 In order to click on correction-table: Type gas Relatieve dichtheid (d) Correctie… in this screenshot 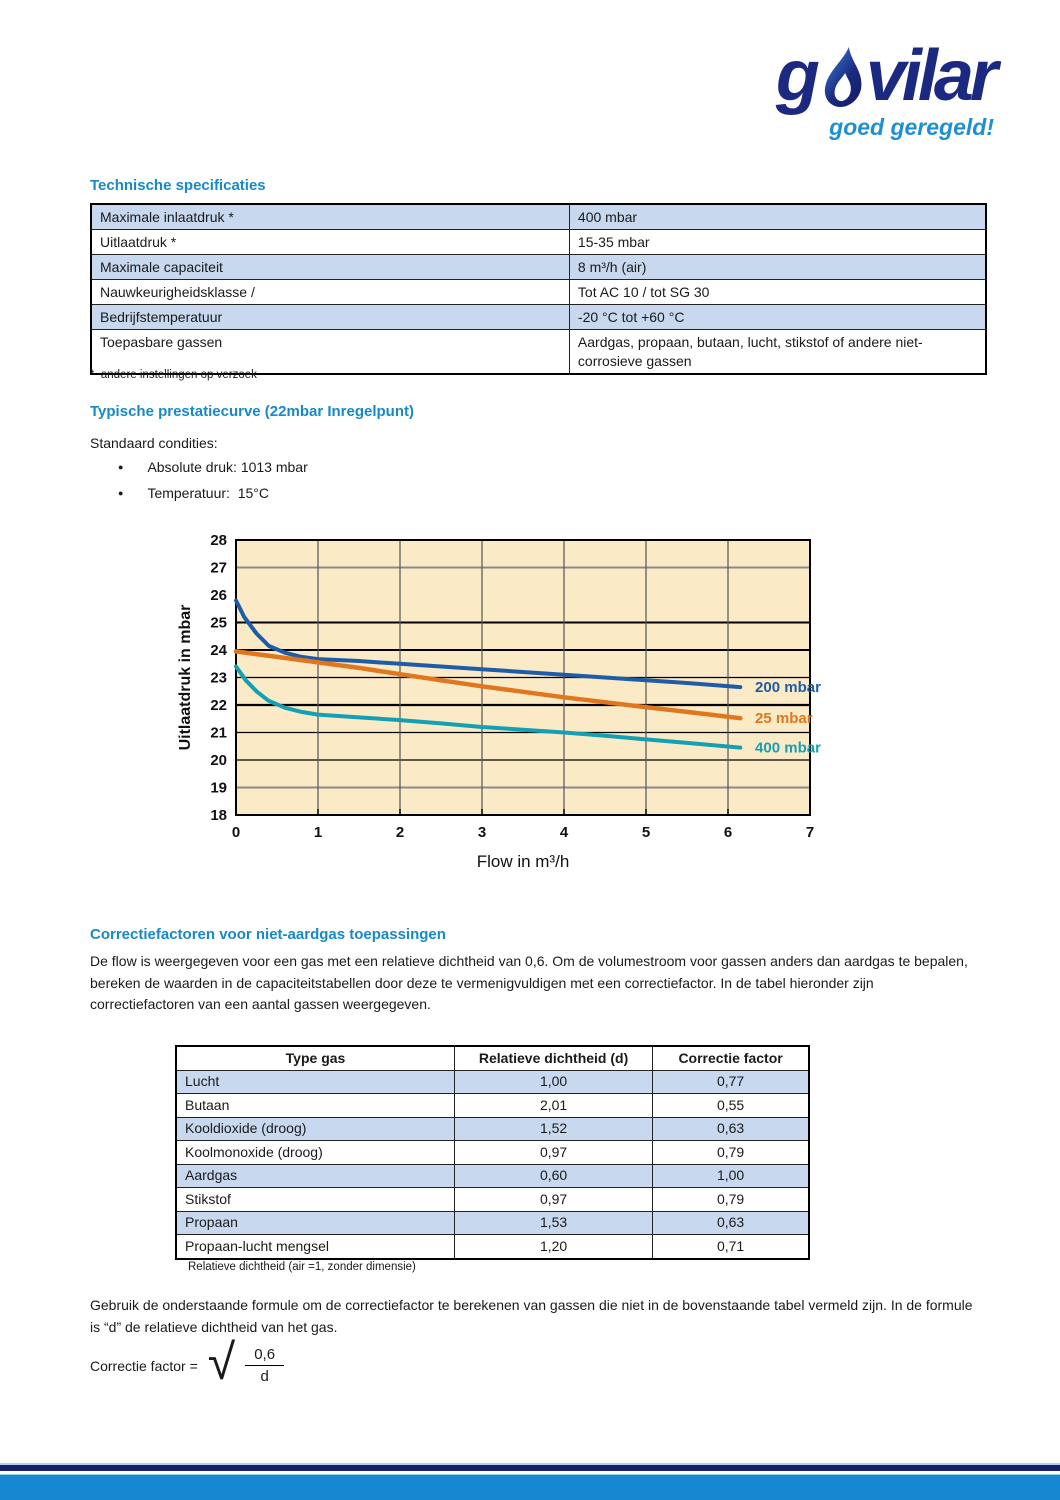, I will do `click(492, 1152)`.